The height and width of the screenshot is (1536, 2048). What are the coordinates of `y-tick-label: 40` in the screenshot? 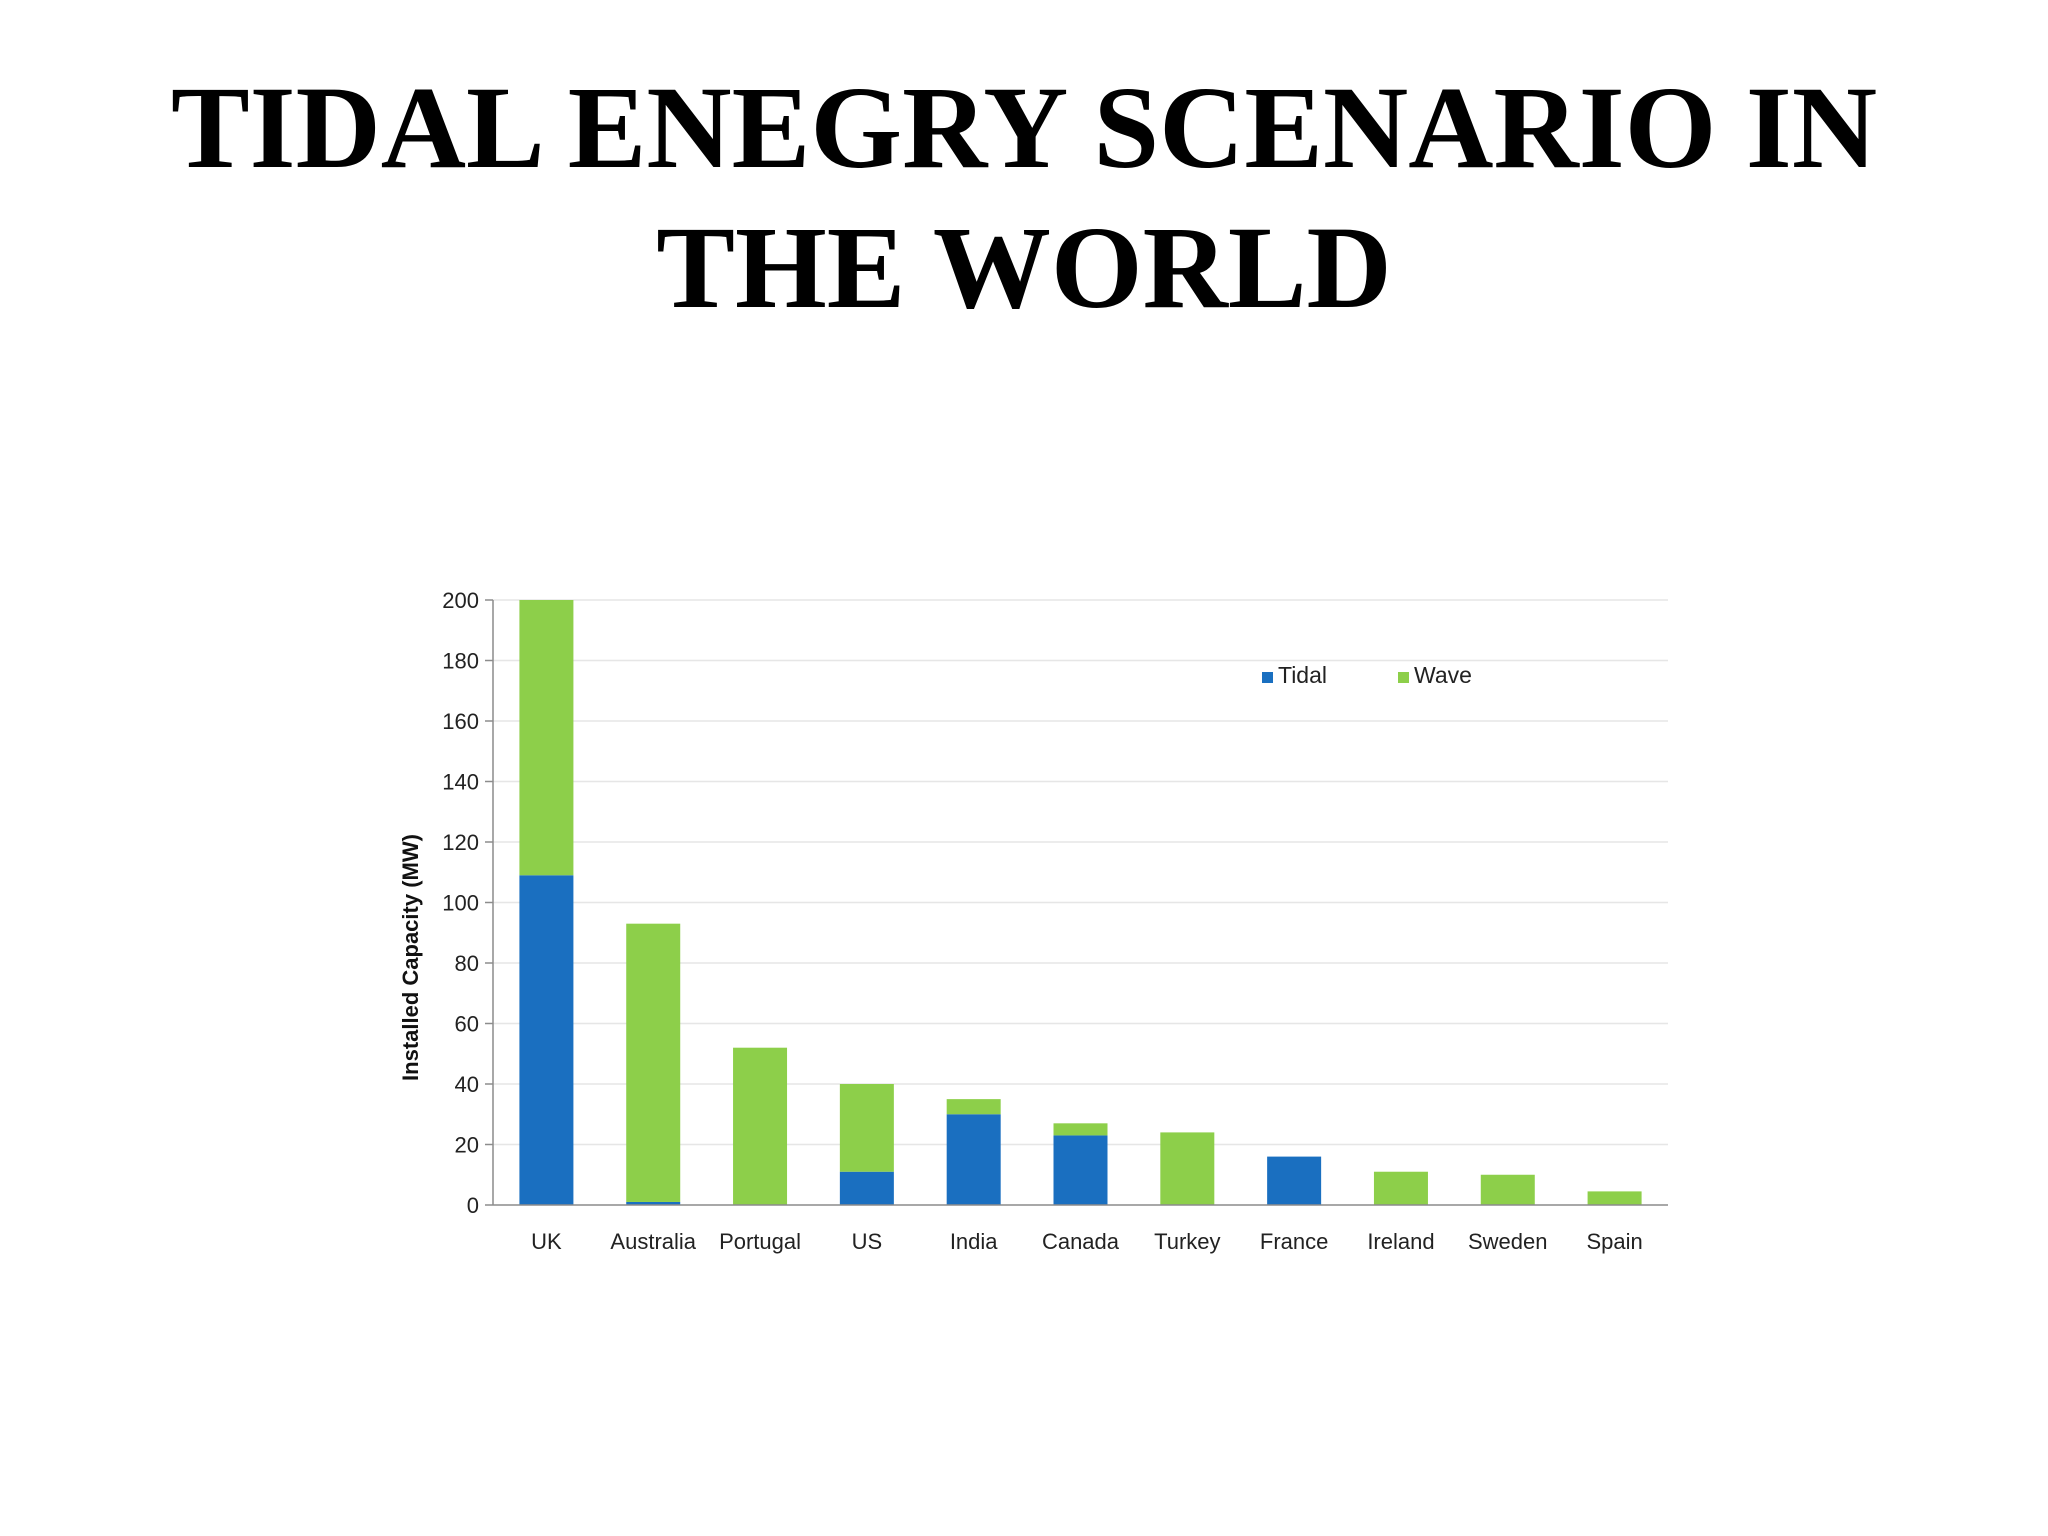 It's located at (467, 1084).